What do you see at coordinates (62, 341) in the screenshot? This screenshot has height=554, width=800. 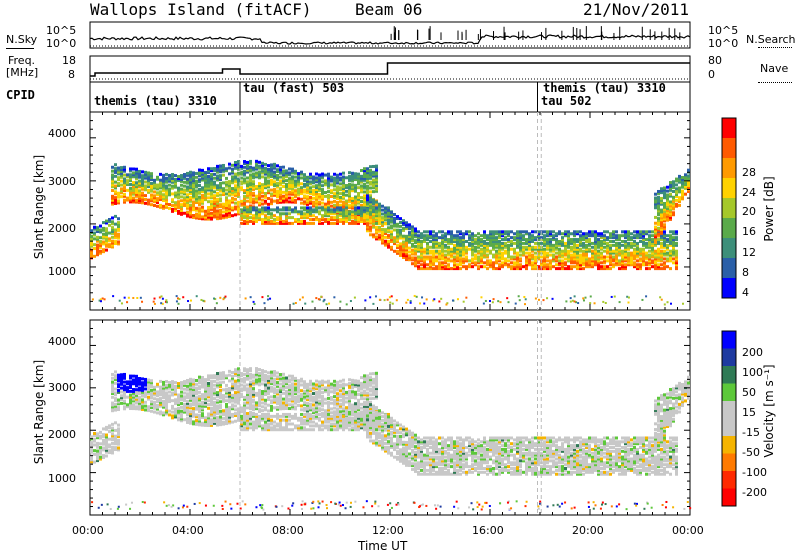 I see `velocity-ytick-4000: 4000` at bounding box center [62, 341].